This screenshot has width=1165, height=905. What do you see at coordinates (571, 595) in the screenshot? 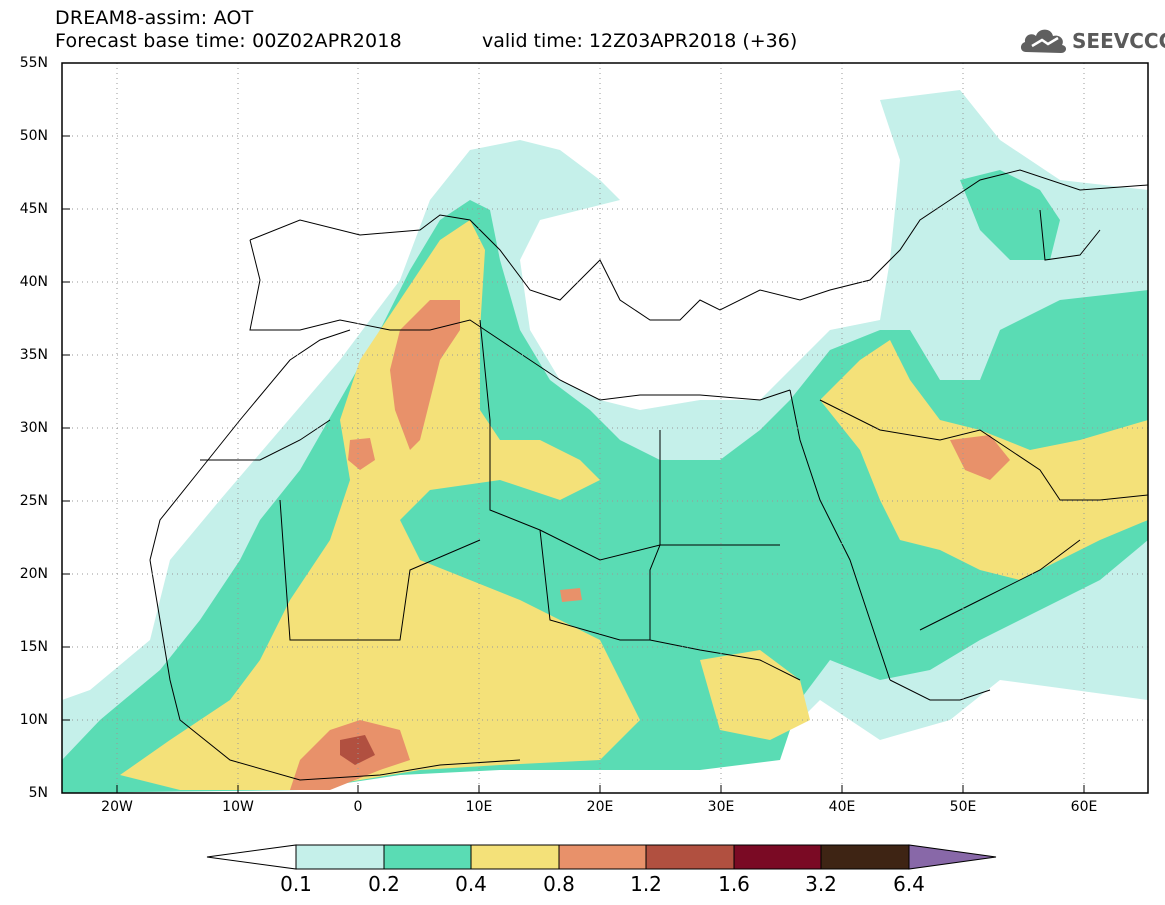
I see `aot-contour-veryhigh-chad` at bounding box center [571, 595].